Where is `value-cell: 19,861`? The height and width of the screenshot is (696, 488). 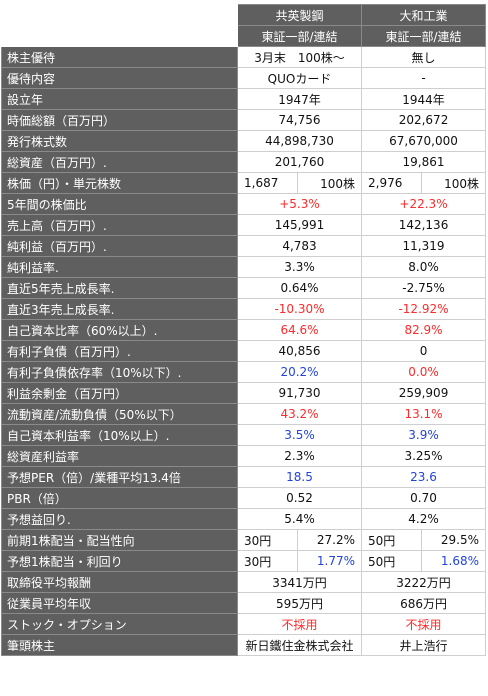 value-cell: 19,861 is located at coordinates (424, 162).